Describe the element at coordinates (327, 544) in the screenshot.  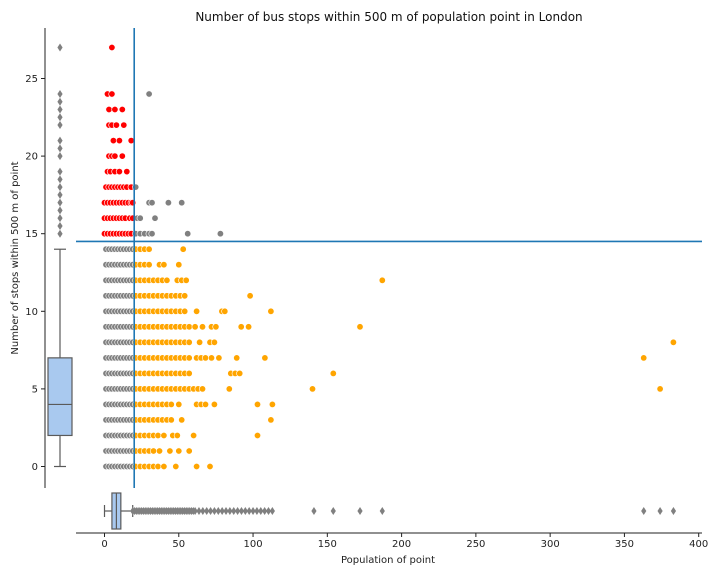
I see `x-tick-label: 150` at that location.